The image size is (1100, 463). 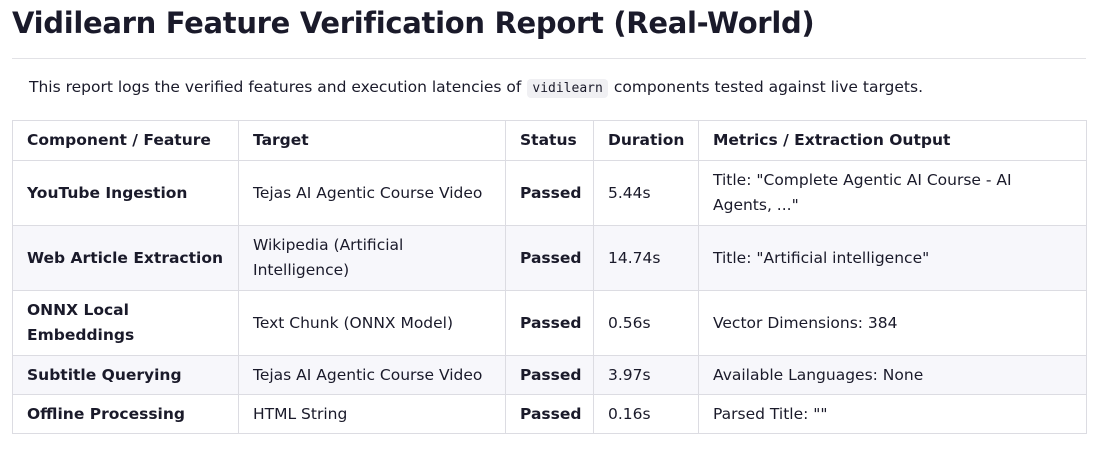 What do you see at coordinates (372, 323) in the screenshot?
I see `table-cell: Text Chunk (ONNX Model)` at bounding box center [372, 323].